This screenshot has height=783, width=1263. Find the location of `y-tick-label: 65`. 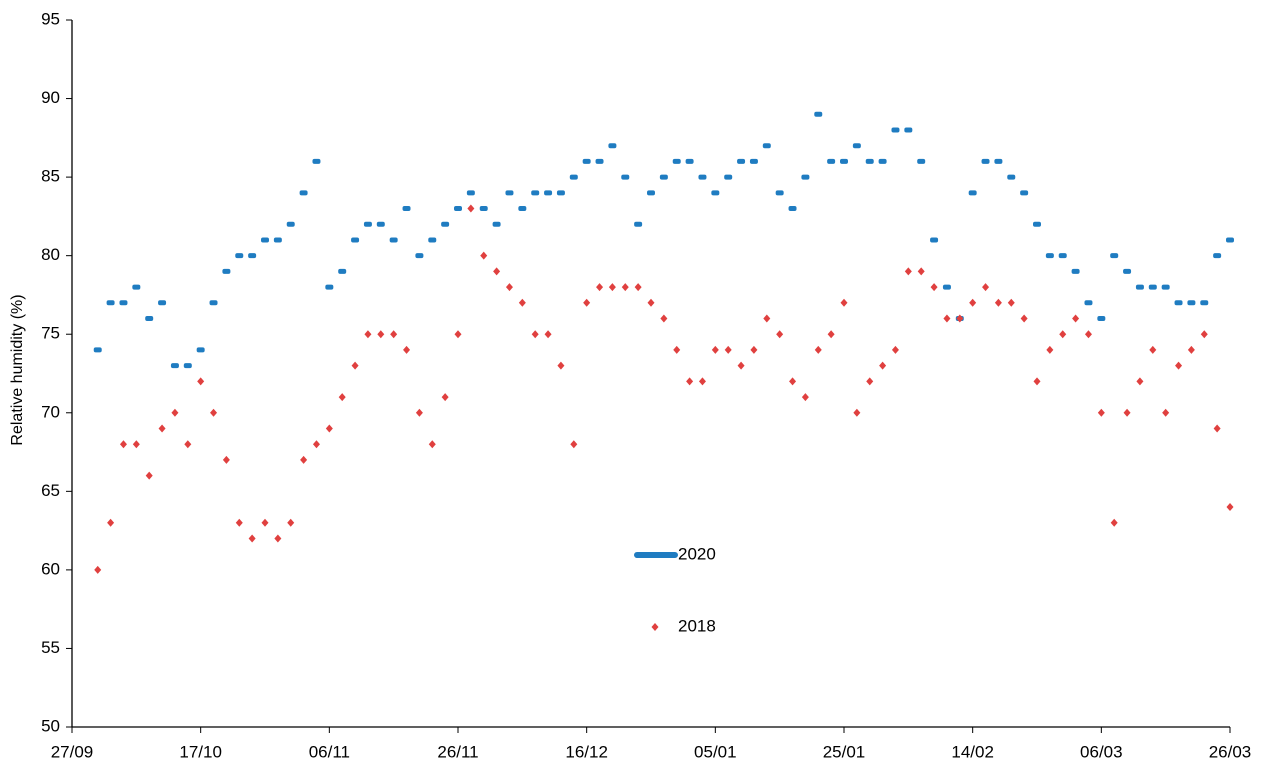

y-tick-label: 65 is located at coordinates (50, 490).